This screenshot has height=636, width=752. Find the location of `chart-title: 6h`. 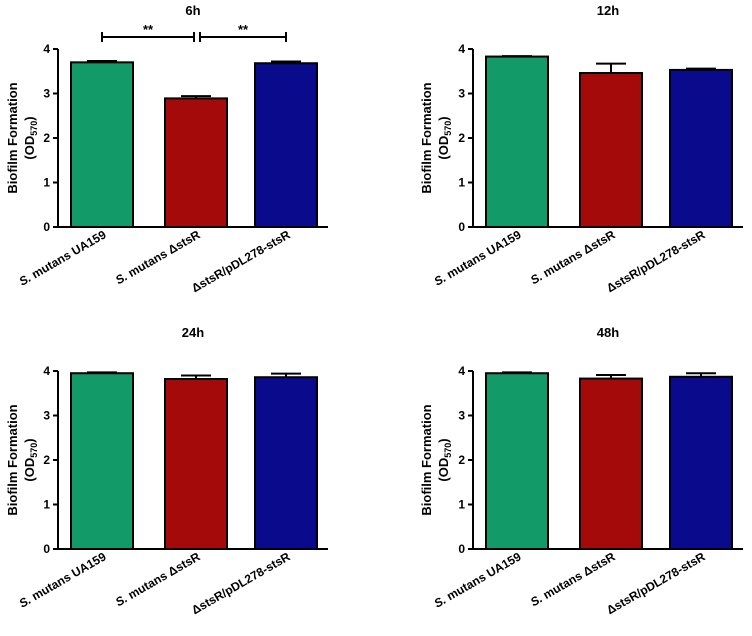

chart-title: 6h is located at coordinates (192, 10).